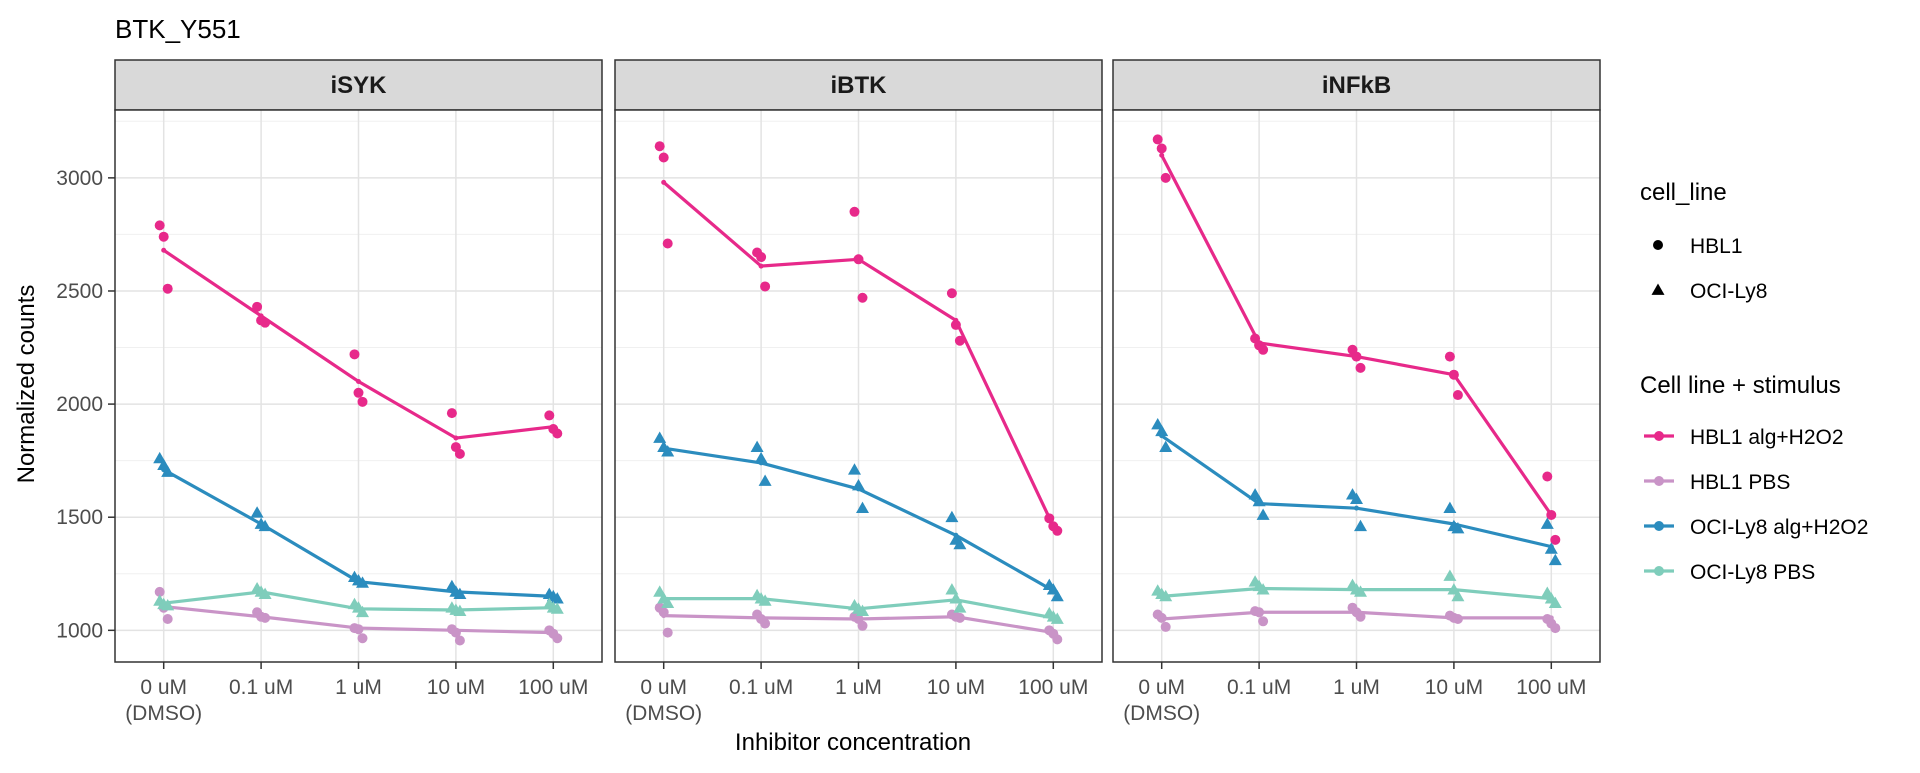  What do you see at coordinates (956, 687) in the screenshot?
I see `x-tick-label: 10 uM` at bounding box center [956, 687].